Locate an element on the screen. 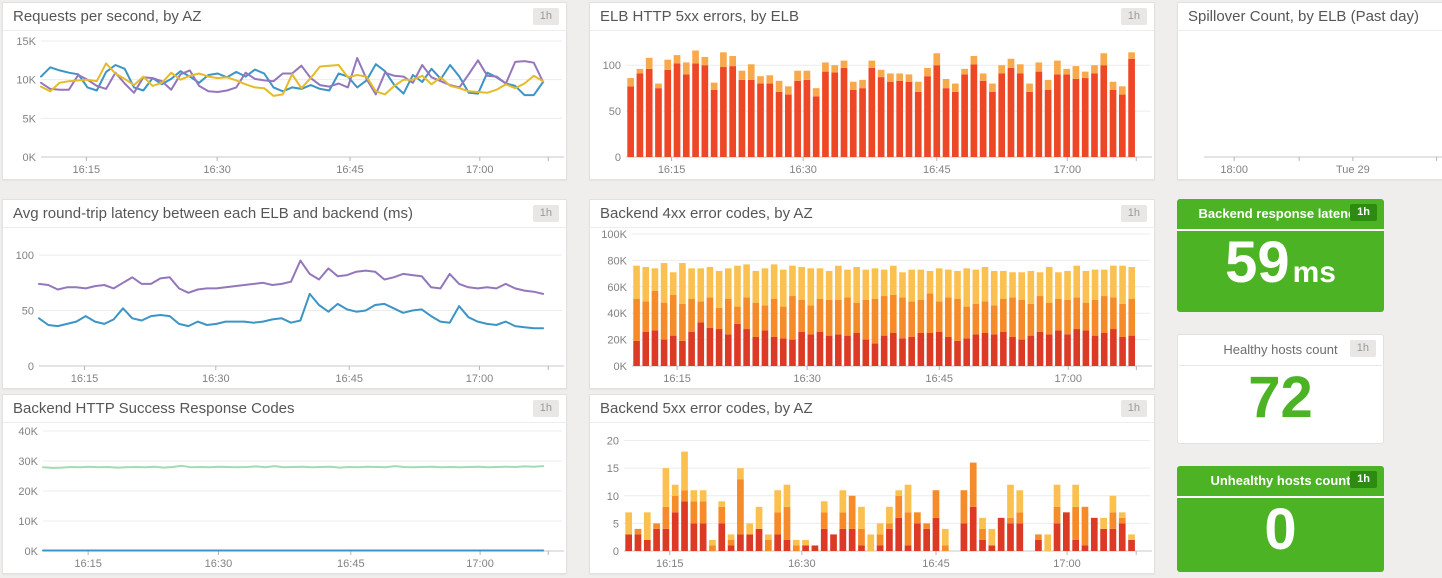 The height and width of the screenshot is (578, 1442). panel-title: Backend 5xx error codes, by AZ is located at coordinates (706, 408).